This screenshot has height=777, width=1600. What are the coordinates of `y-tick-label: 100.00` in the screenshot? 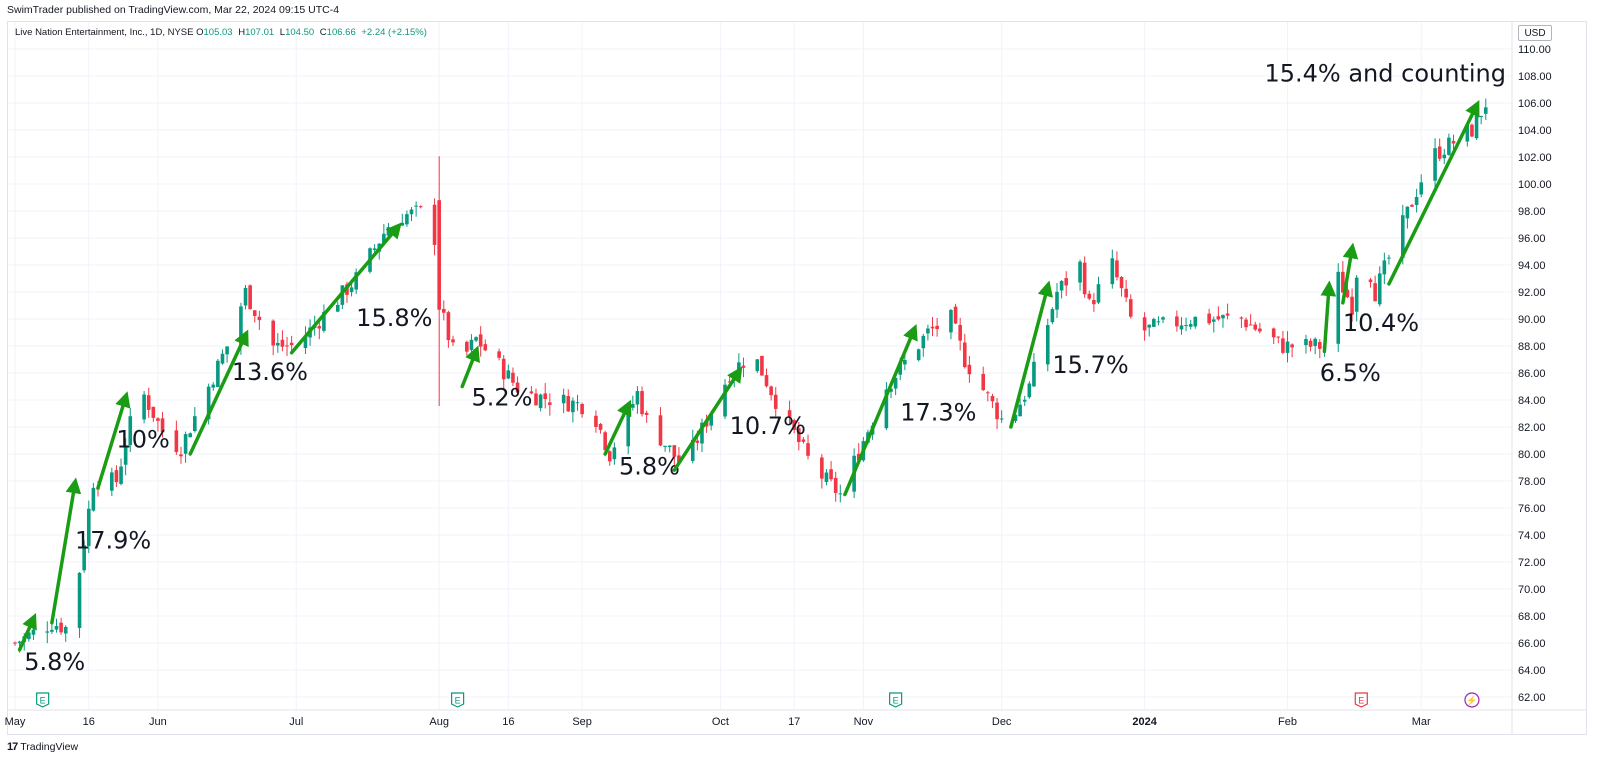 It's located at (1535, 185).